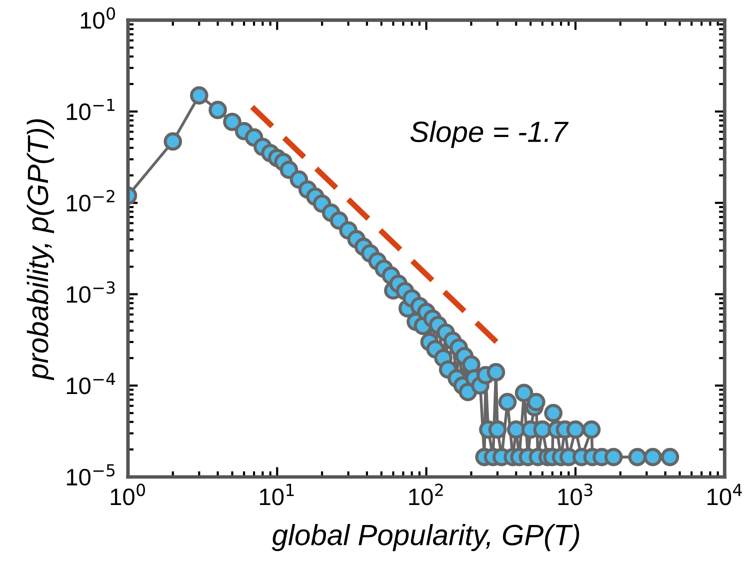 The image size is (744, 576). I want to click on y-tick-label: 10$^{0}$, so click(97, 18).